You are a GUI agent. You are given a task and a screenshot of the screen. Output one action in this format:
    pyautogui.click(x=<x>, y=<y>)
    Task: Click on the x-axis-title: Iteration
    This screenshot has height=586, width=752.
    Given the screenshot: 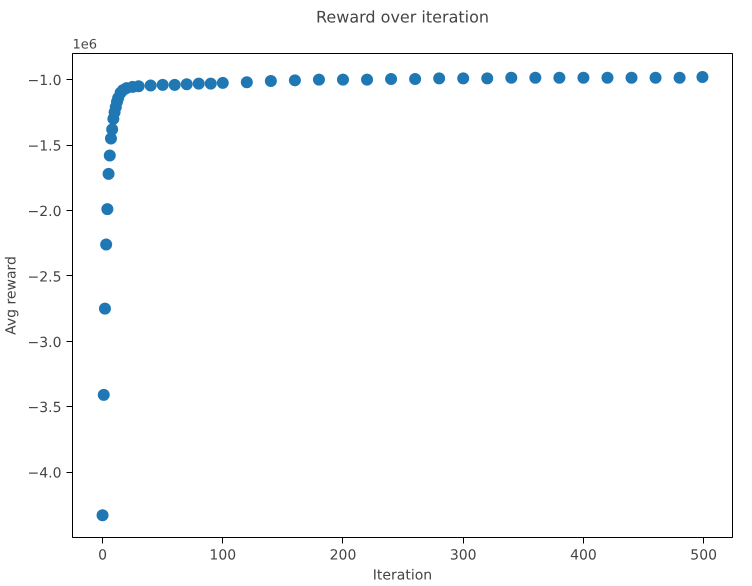 What is the action you would take?
    pyautogui.click(x=402, y=576)
    